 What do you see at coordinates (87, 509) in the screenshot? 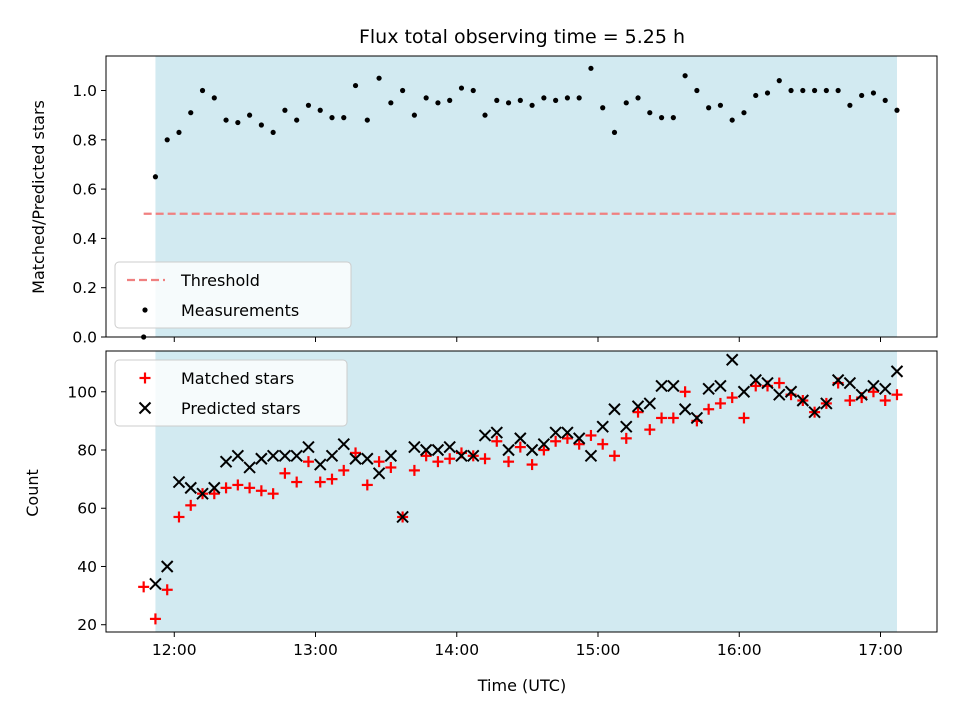
I see `bottom-y-tick-label: 60` at bounding box center [87, 509].